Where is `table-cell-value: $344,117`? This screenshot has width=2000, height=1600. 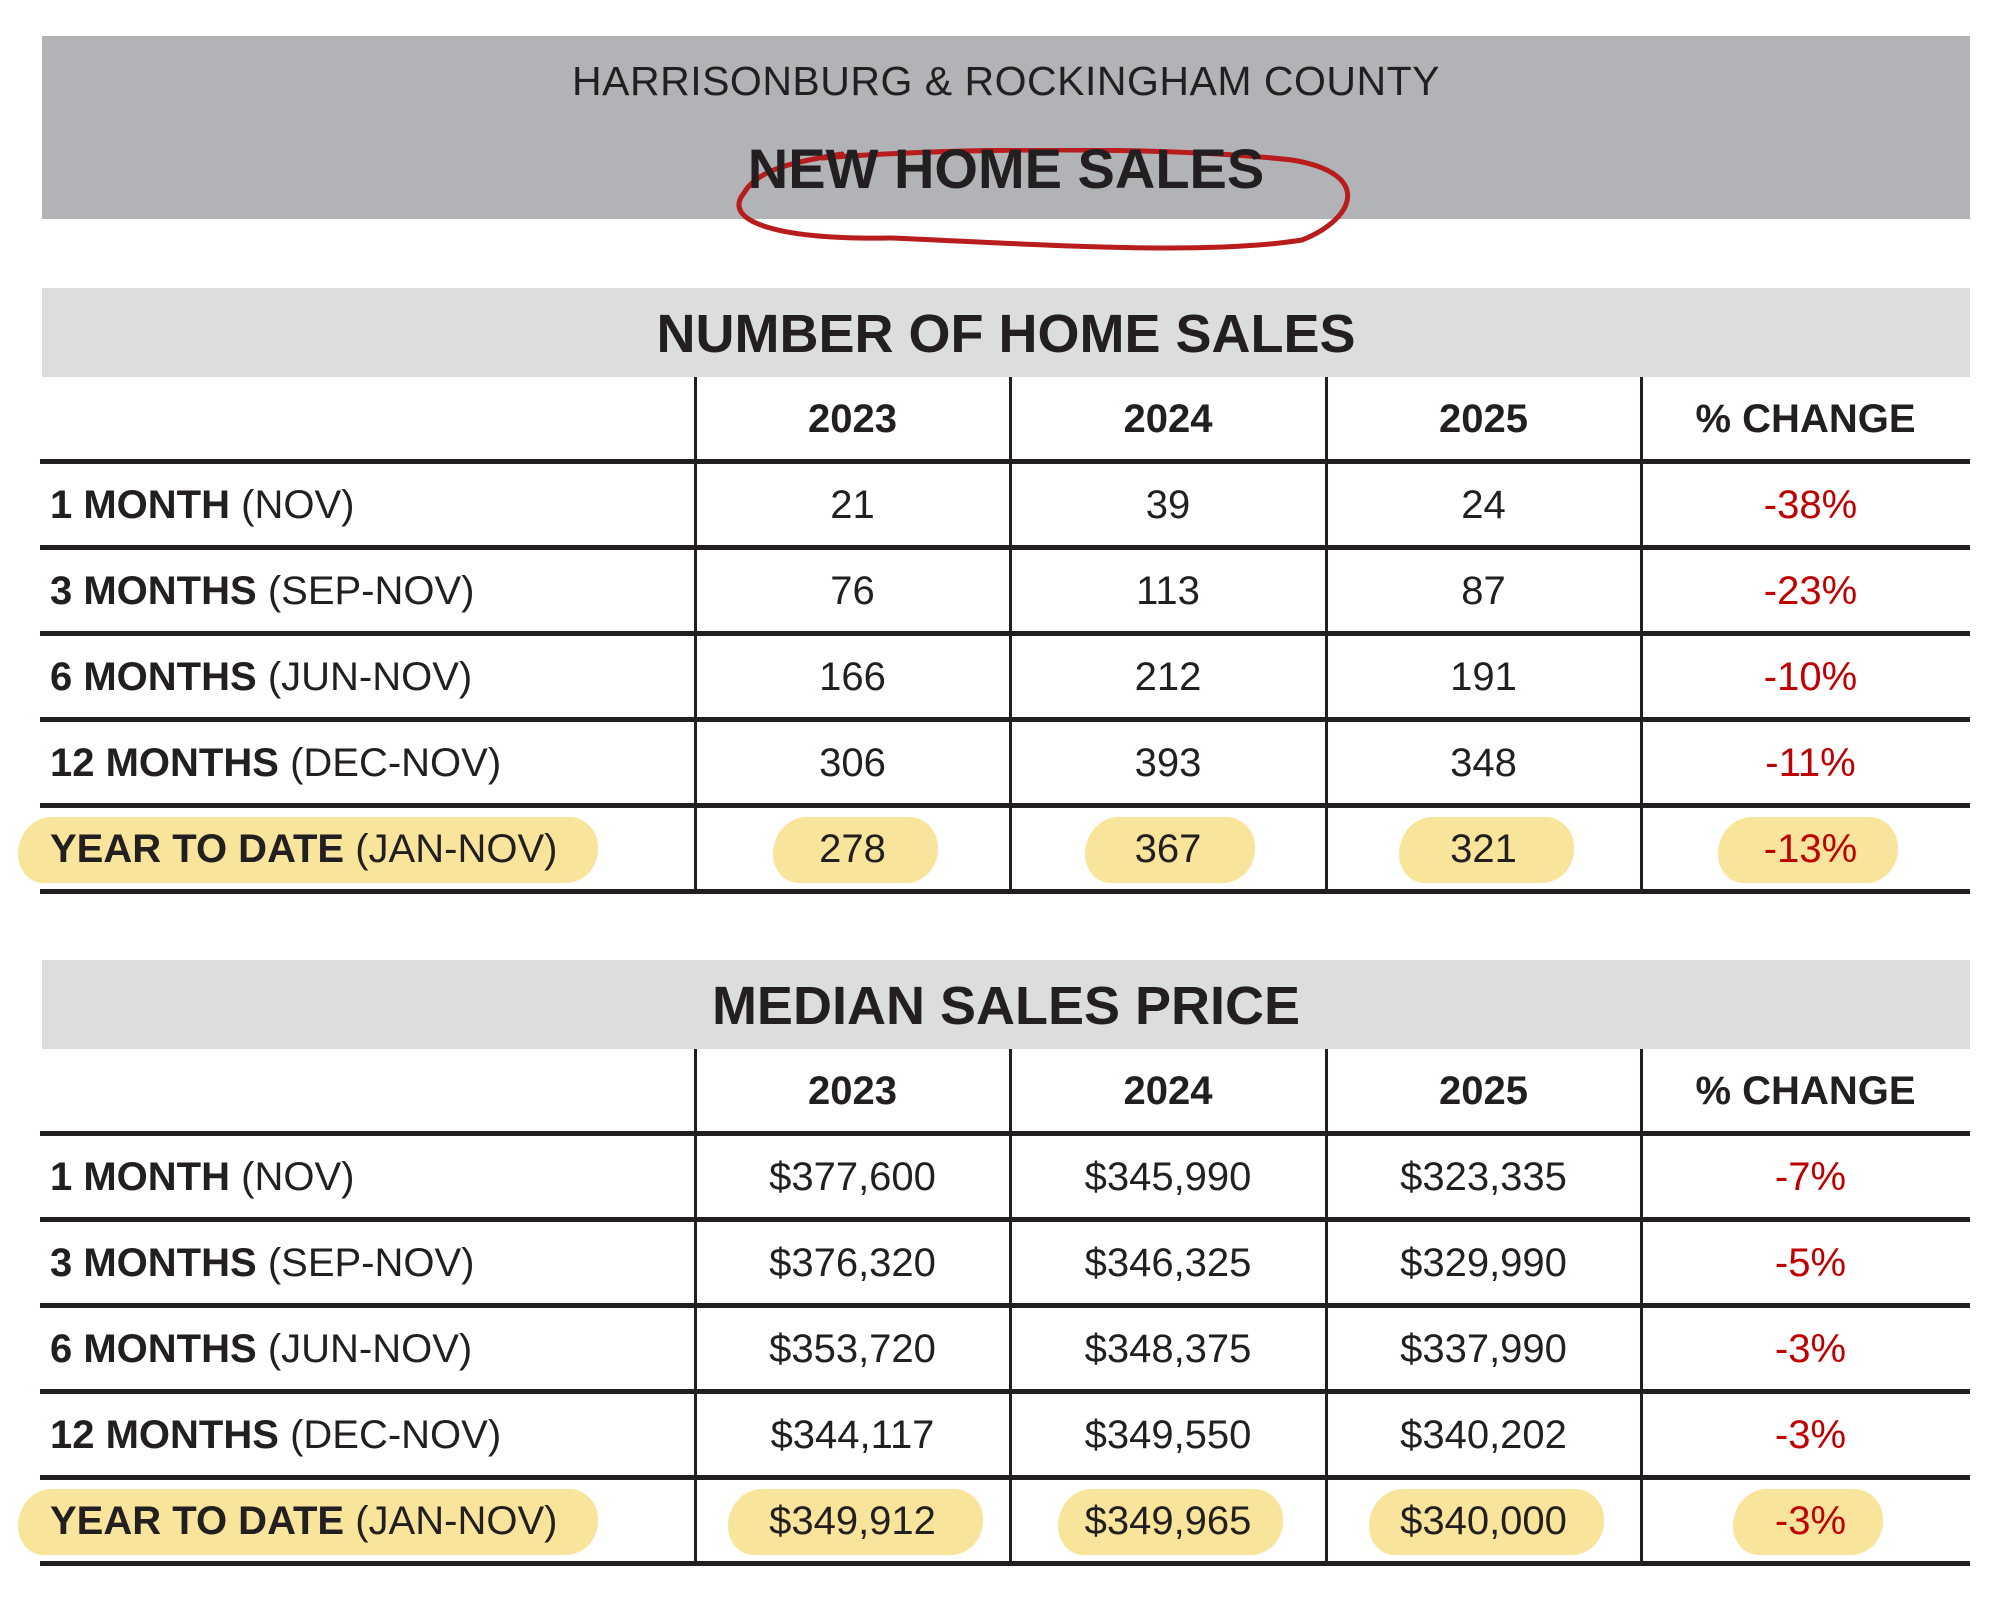 table-cell-value: $344,117 is located at coordinates (852, 1435).